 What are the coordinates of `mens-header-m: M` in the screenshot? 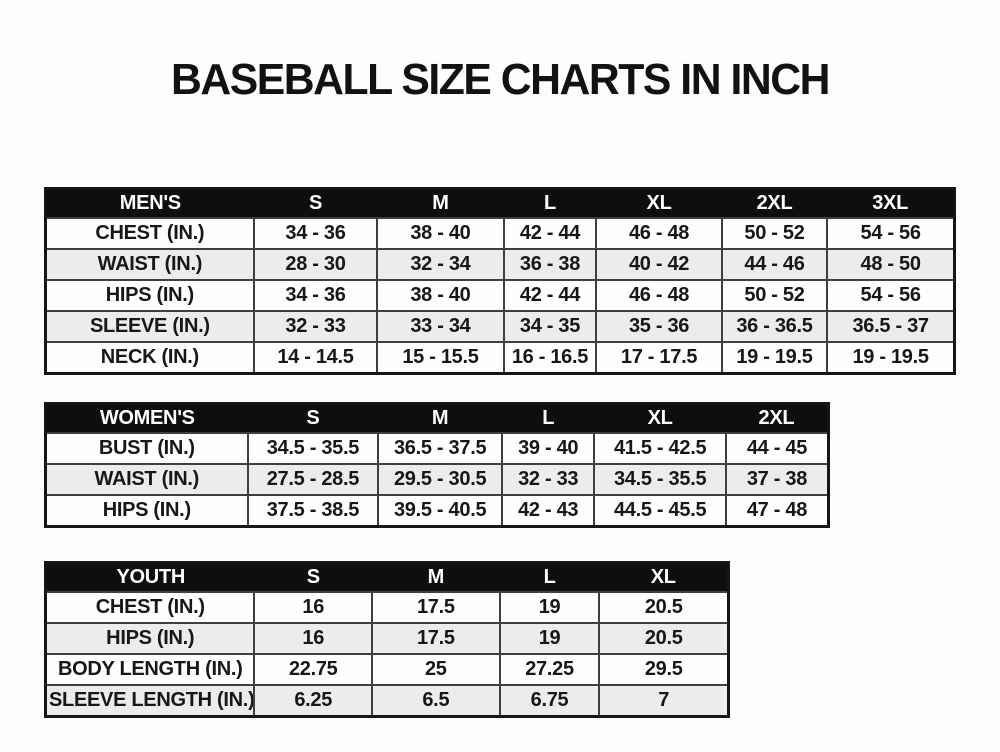 It's located at (440, 203).